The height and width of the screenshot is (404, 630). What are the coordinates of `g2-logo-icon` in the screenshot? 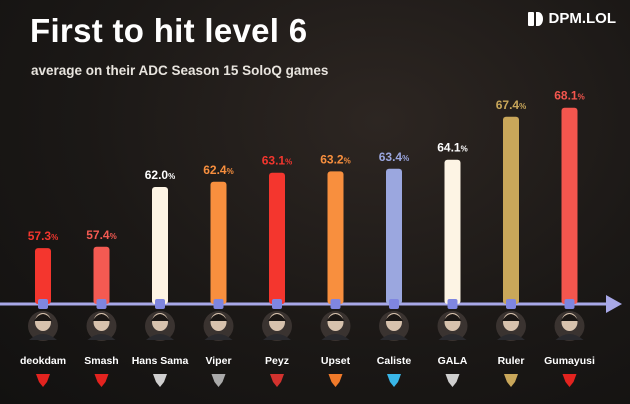 It's located at (160, 380).